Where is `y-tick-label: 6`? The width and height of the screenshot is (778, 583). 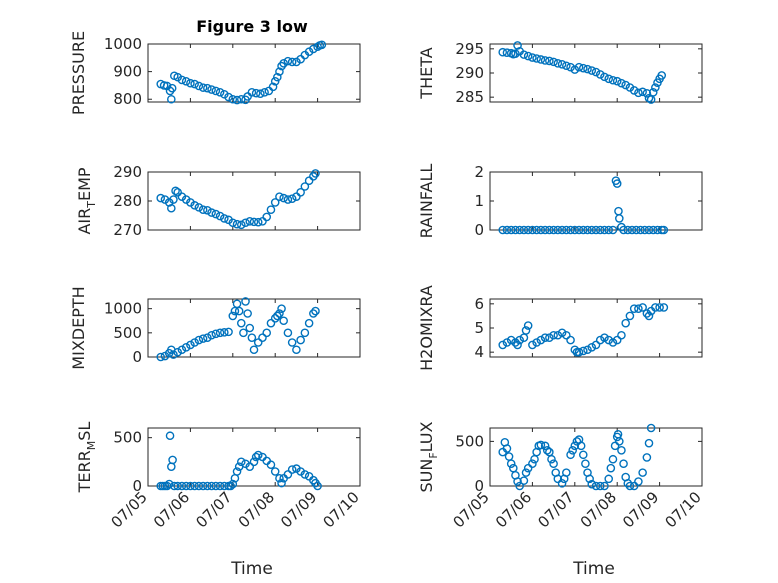
y-tick-label: 6 is located at coordinates (479, 304).